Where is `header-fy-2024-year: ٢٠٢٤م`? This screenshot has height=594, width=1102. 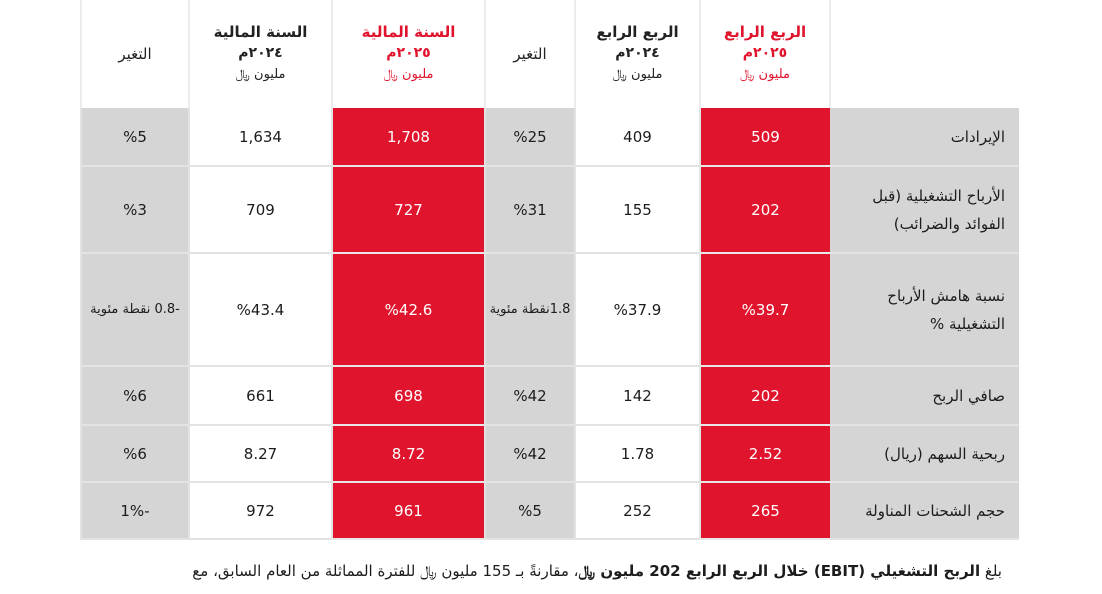 header-fy-2024-year: ٢٠٢٤م is located at coordinates (260, 53).